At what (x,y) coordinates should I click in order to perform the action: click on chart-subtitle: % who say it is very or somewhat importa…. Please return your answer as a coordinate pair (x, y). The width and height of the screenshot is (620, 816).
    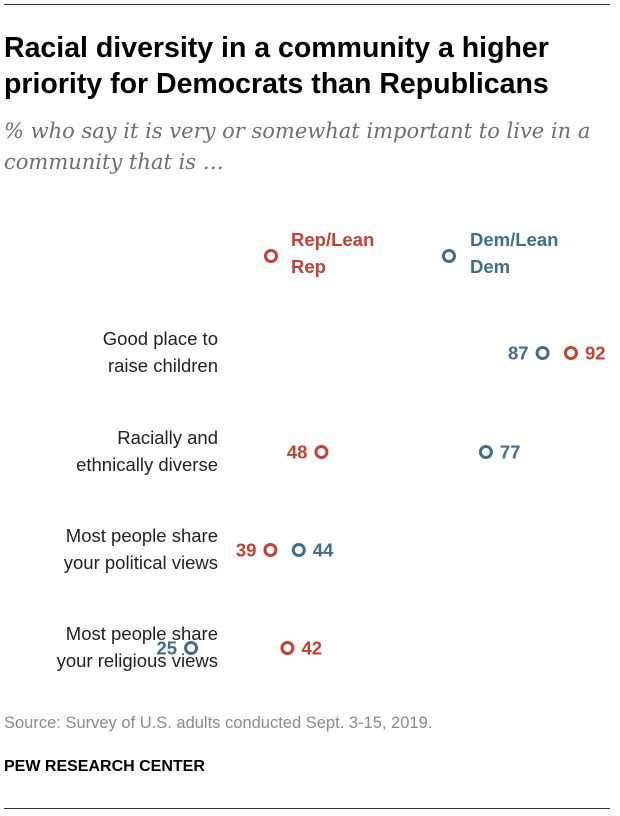
    Looking at the image, I should click on (297, 146).